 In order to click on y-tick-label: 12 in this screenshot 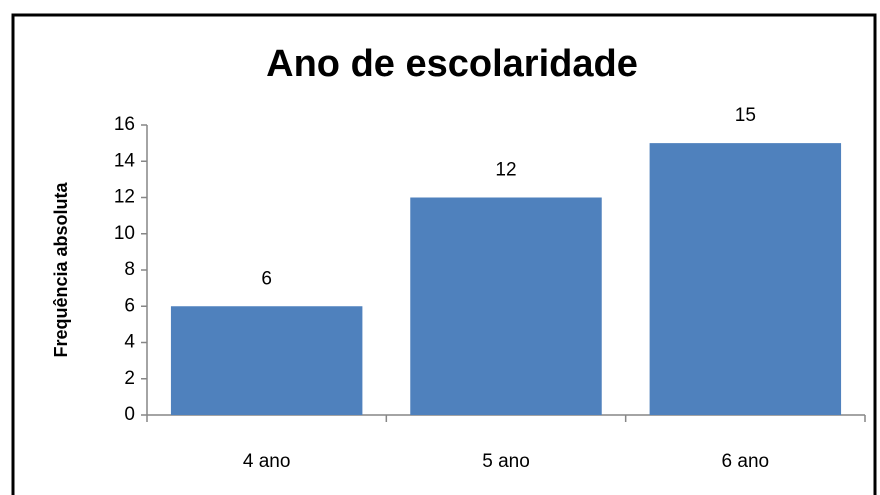, I will do `click(124, 197)`.